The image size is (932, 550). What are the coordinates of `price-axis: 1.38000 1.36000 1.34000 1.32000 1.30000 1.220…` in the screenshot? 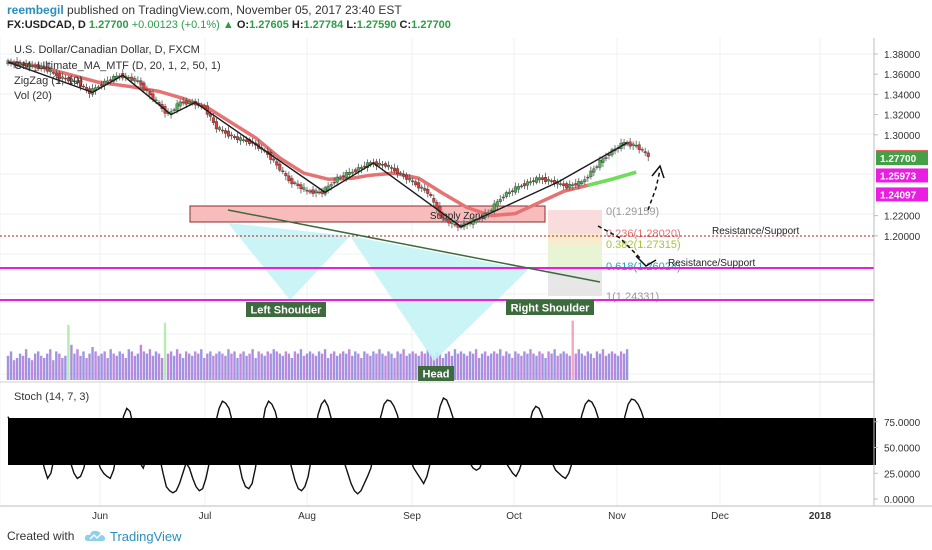 It's located at (897, 146).